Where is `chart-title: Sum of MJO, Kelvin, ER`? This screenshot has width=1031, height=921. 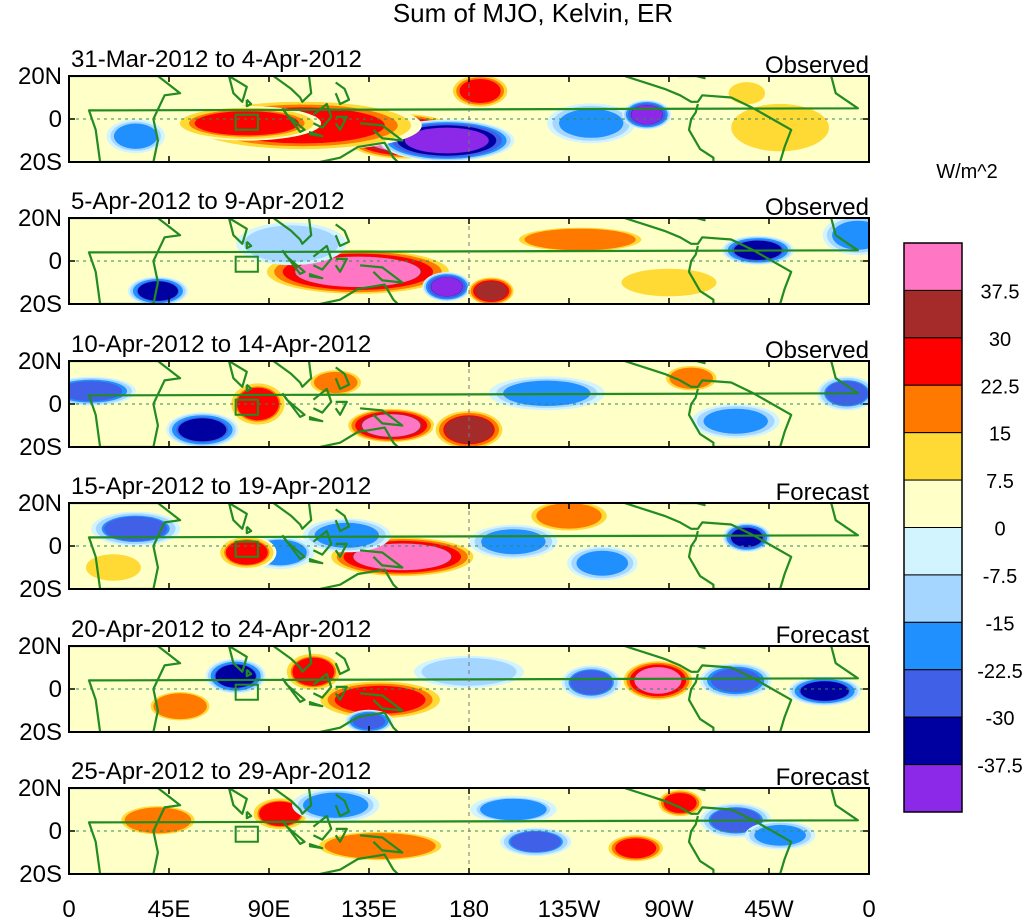 chart-title: Sum of MJO, Kelvin, ER is located at coordinates (533, 14).